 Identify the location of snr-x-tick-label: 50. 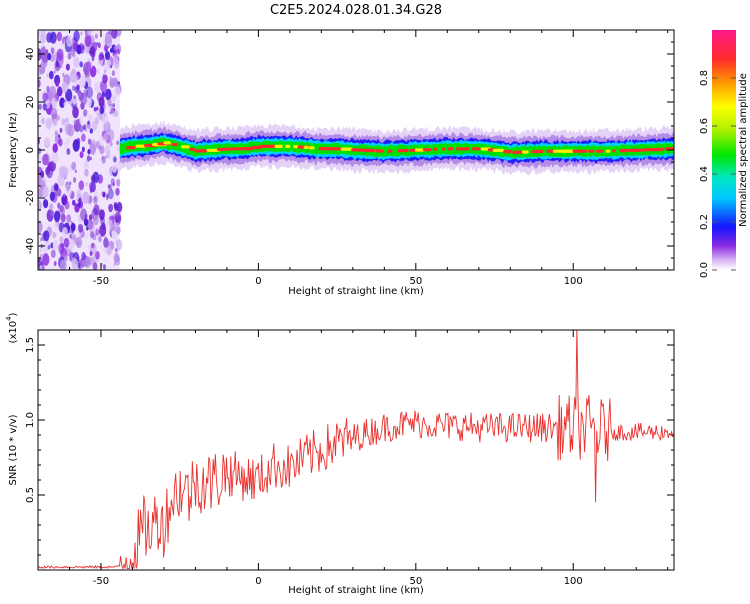
(415, 581).